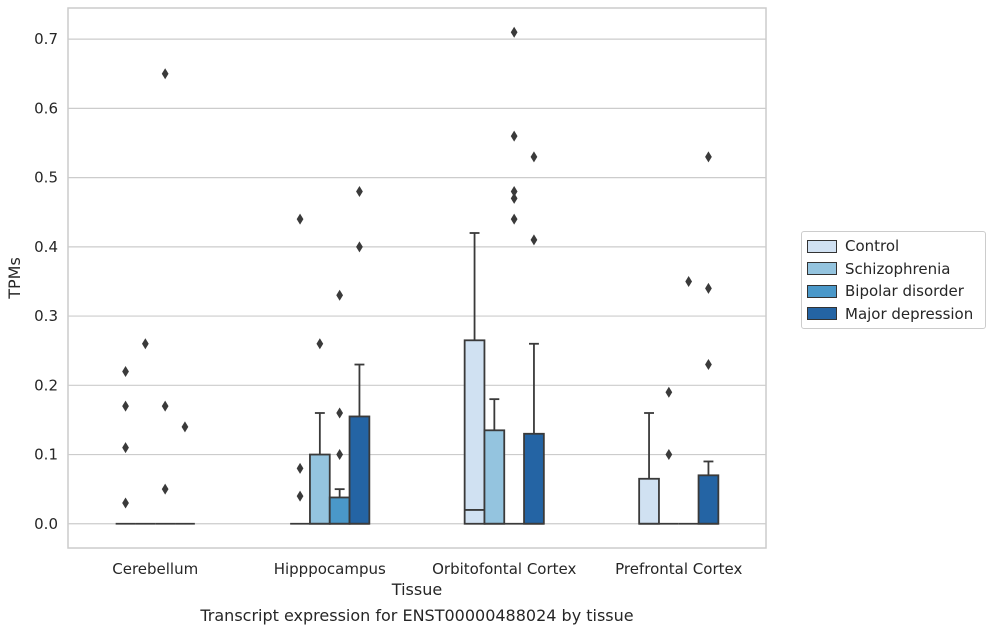  What do you see at coordinates (46, 108) in the screenshot?
I see `y-tick-label: 0.6` at bounding box center [46, 108].